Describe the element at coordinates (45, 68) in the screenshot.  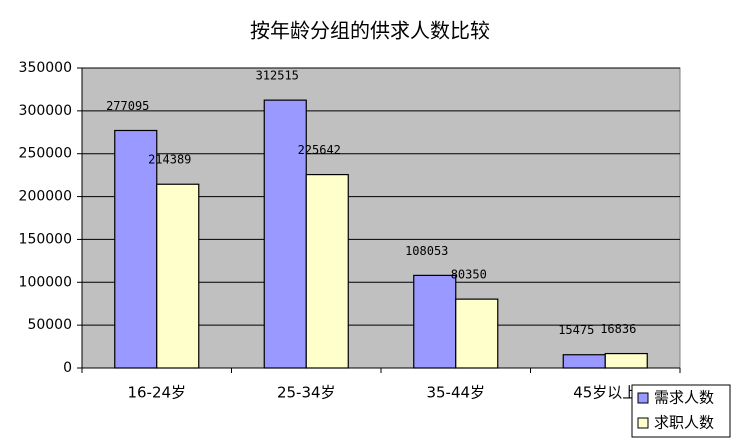
I see `y-tick-label: 350000` at that location.